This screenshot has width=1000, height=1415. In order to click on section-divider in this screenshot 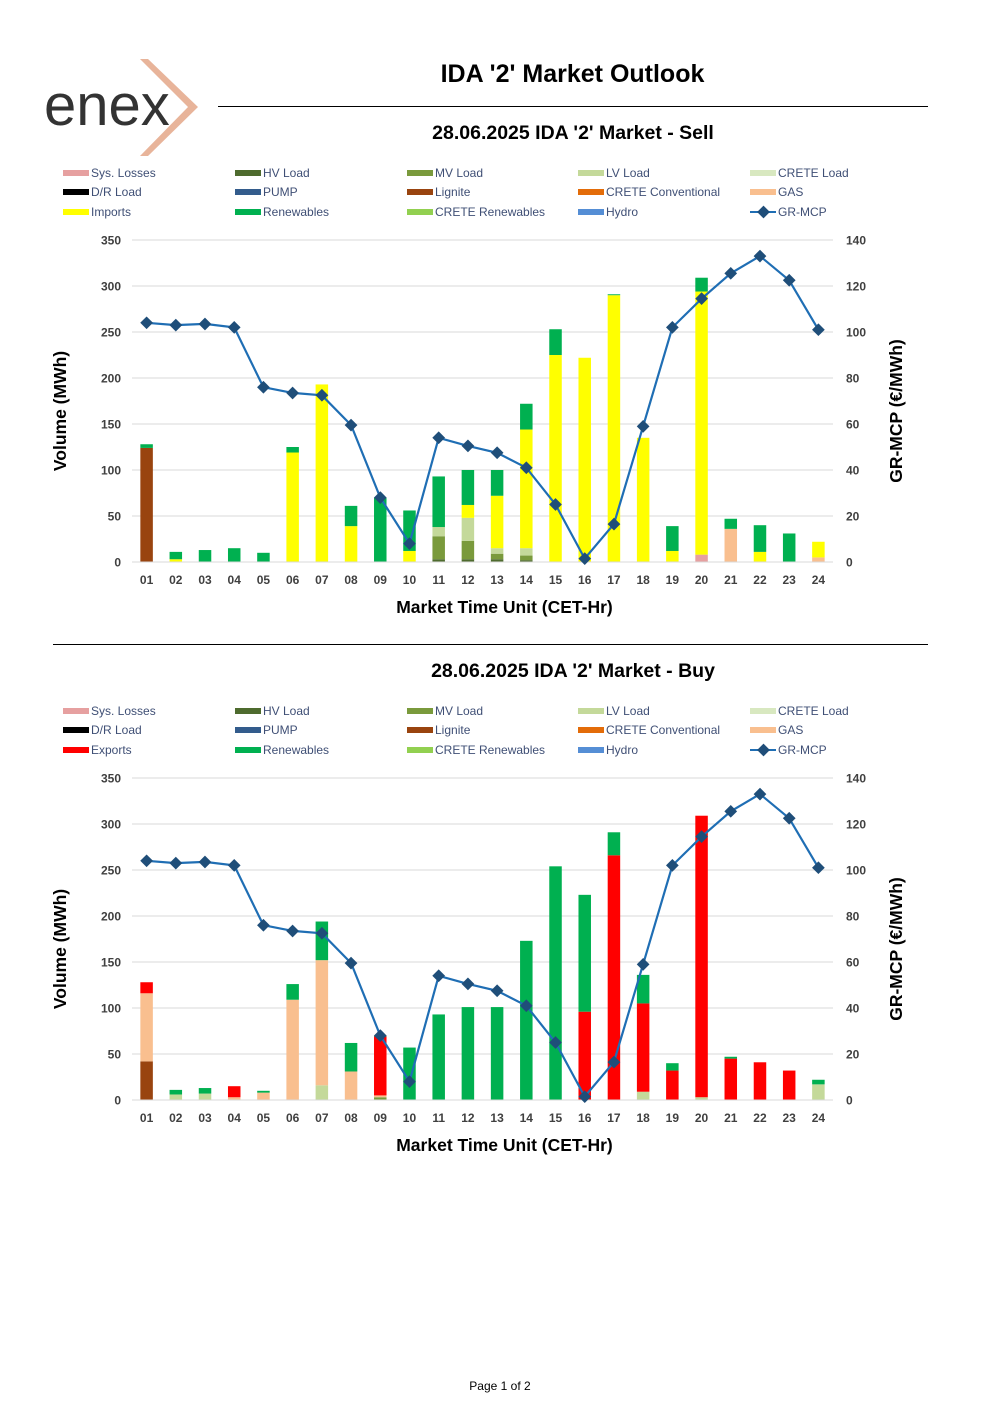, I will do `click(490, 644)`.